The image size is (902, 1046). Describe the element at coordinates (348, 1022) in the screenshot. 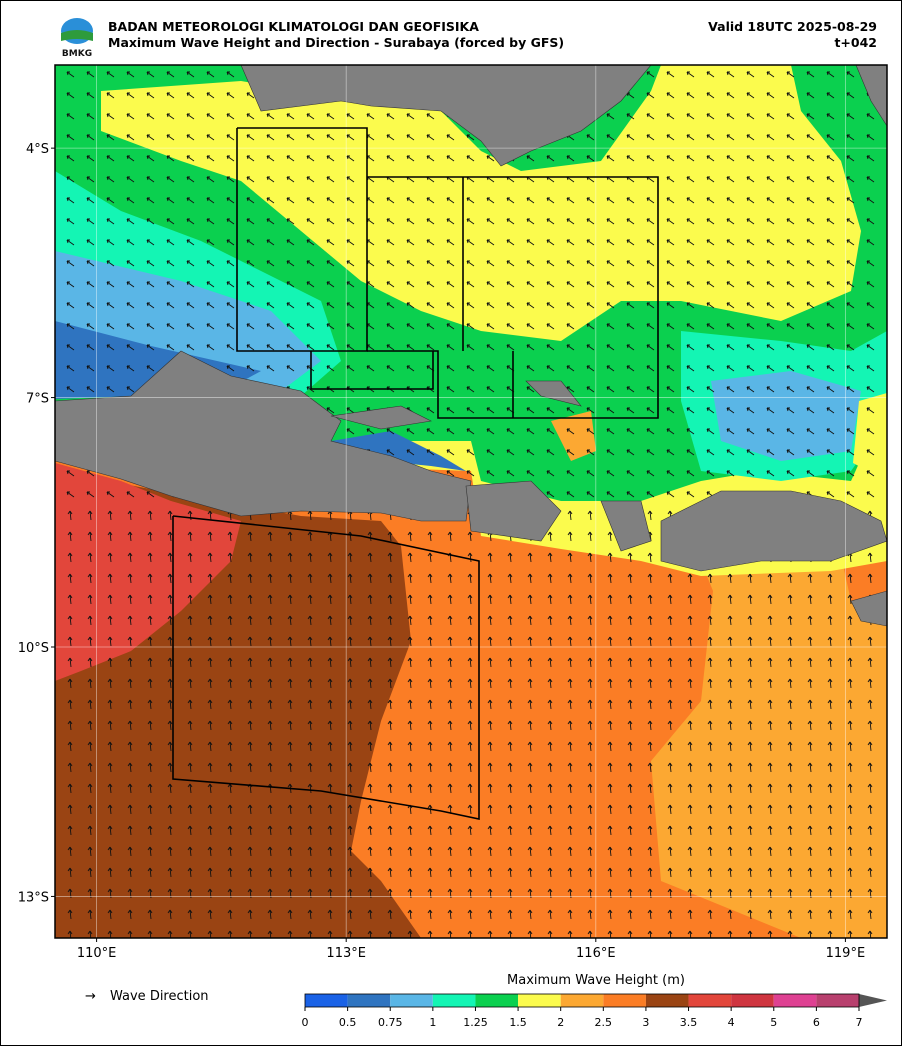

I see `colorbar-tick-label: 0.5` at that location.